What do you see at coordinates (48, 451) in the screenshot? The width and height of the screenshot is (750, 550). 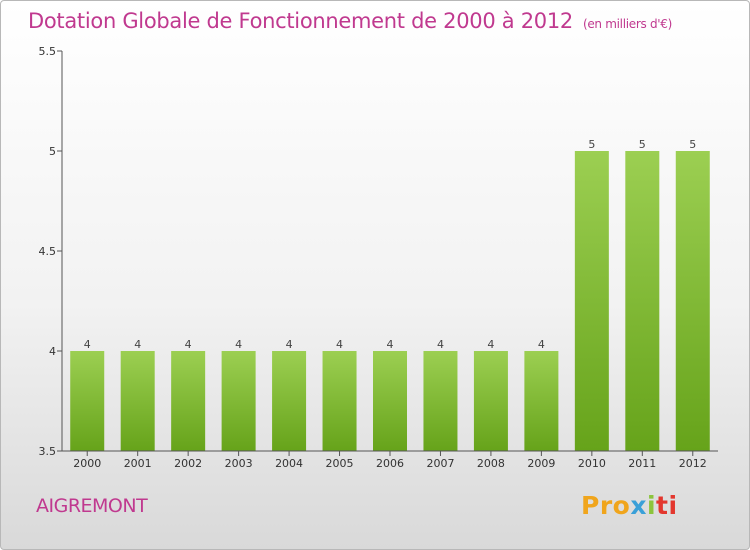 I see `y-tick-label: 3.5` at bounding box center [48, 451].